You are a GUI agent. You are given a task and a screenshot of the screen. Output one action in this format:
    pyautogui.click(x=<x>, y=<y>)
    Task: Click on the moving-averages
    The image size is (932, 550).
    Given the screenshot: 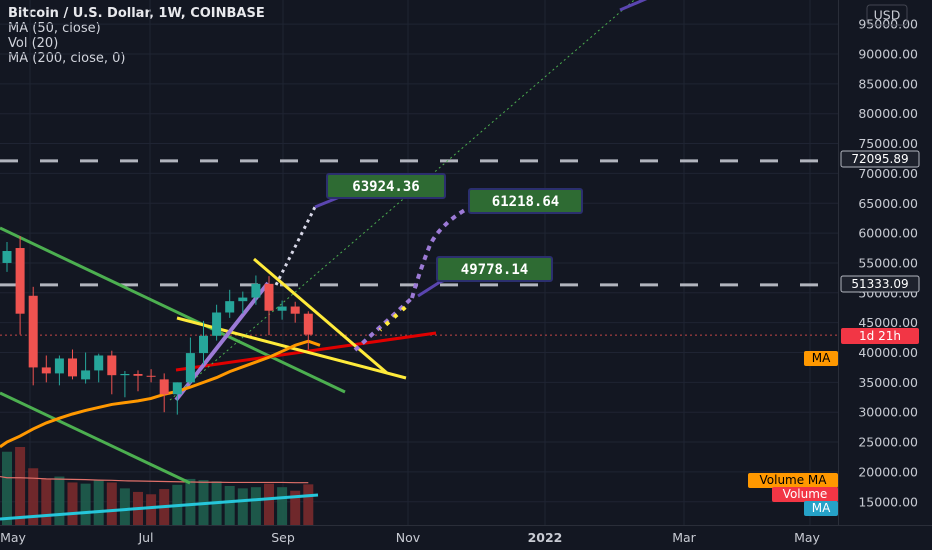 What is the action you would take?
    pyautogui.click(x=160, y=394)
    